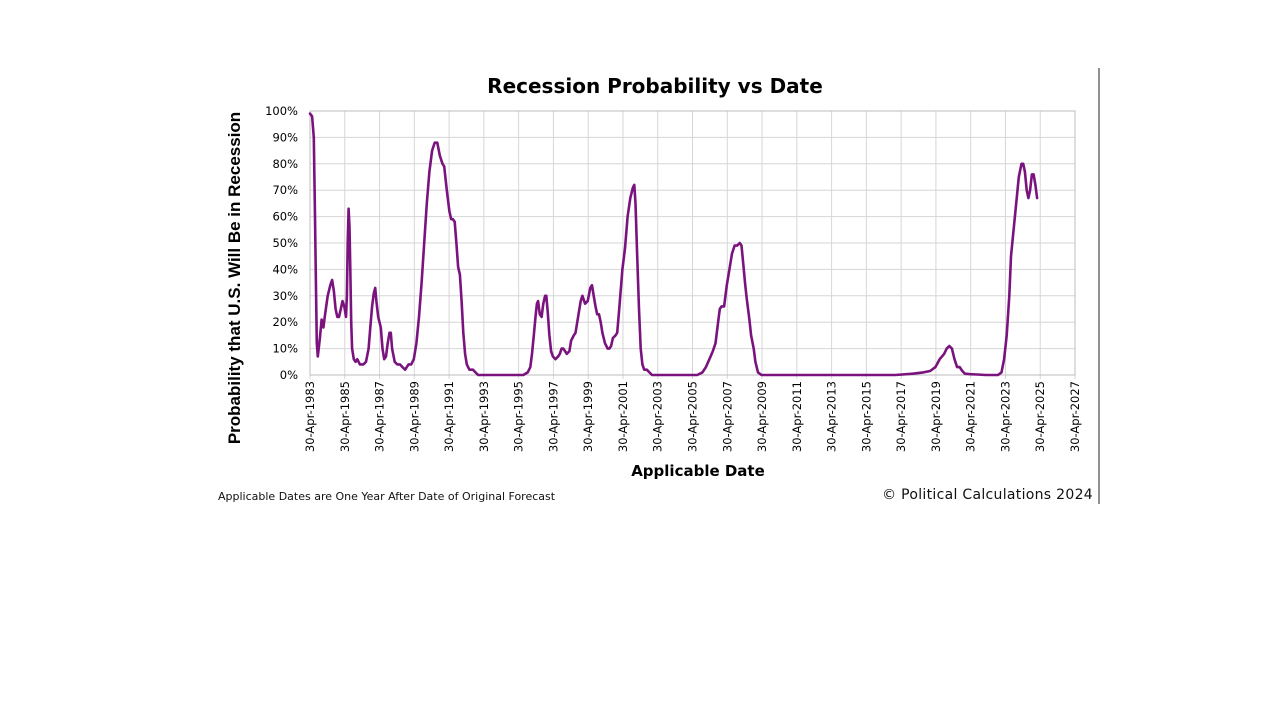 The image size is (1280, 720). What do you see at coordinates (380, 416) in the screenshot?
I see `x-tick-label: 30-Apr-1987` at bounding box center [380, 416].